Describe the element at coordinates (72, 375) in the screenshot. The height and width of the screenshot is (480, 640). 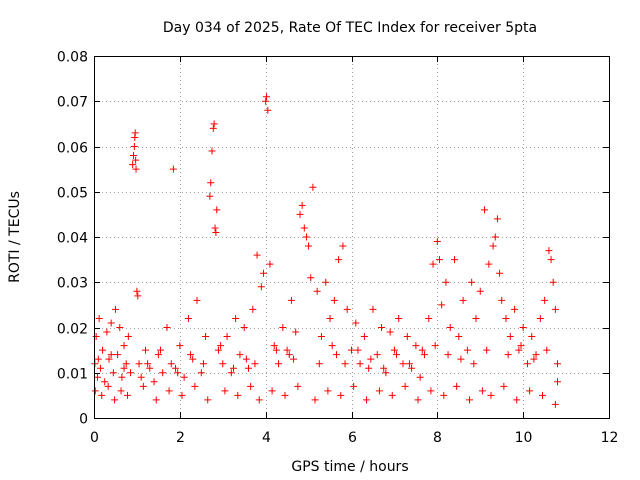
I see `y-tick-label: 0.01` at that location.